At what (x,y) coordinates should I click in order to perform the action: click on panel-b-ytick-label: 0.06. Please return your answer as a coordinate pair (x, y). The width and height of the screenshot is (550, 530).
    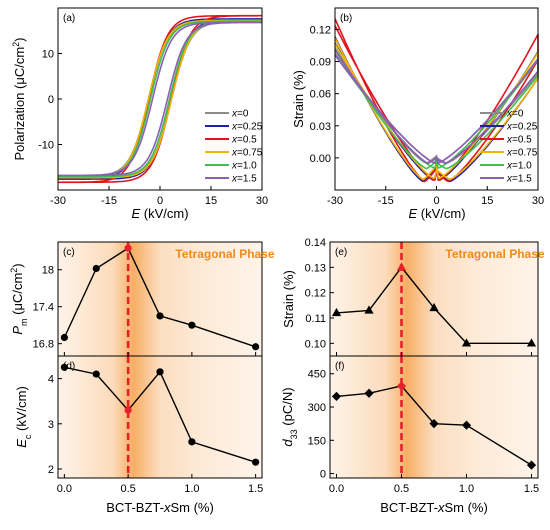
    Looking at the image, I should click on (320, 95).